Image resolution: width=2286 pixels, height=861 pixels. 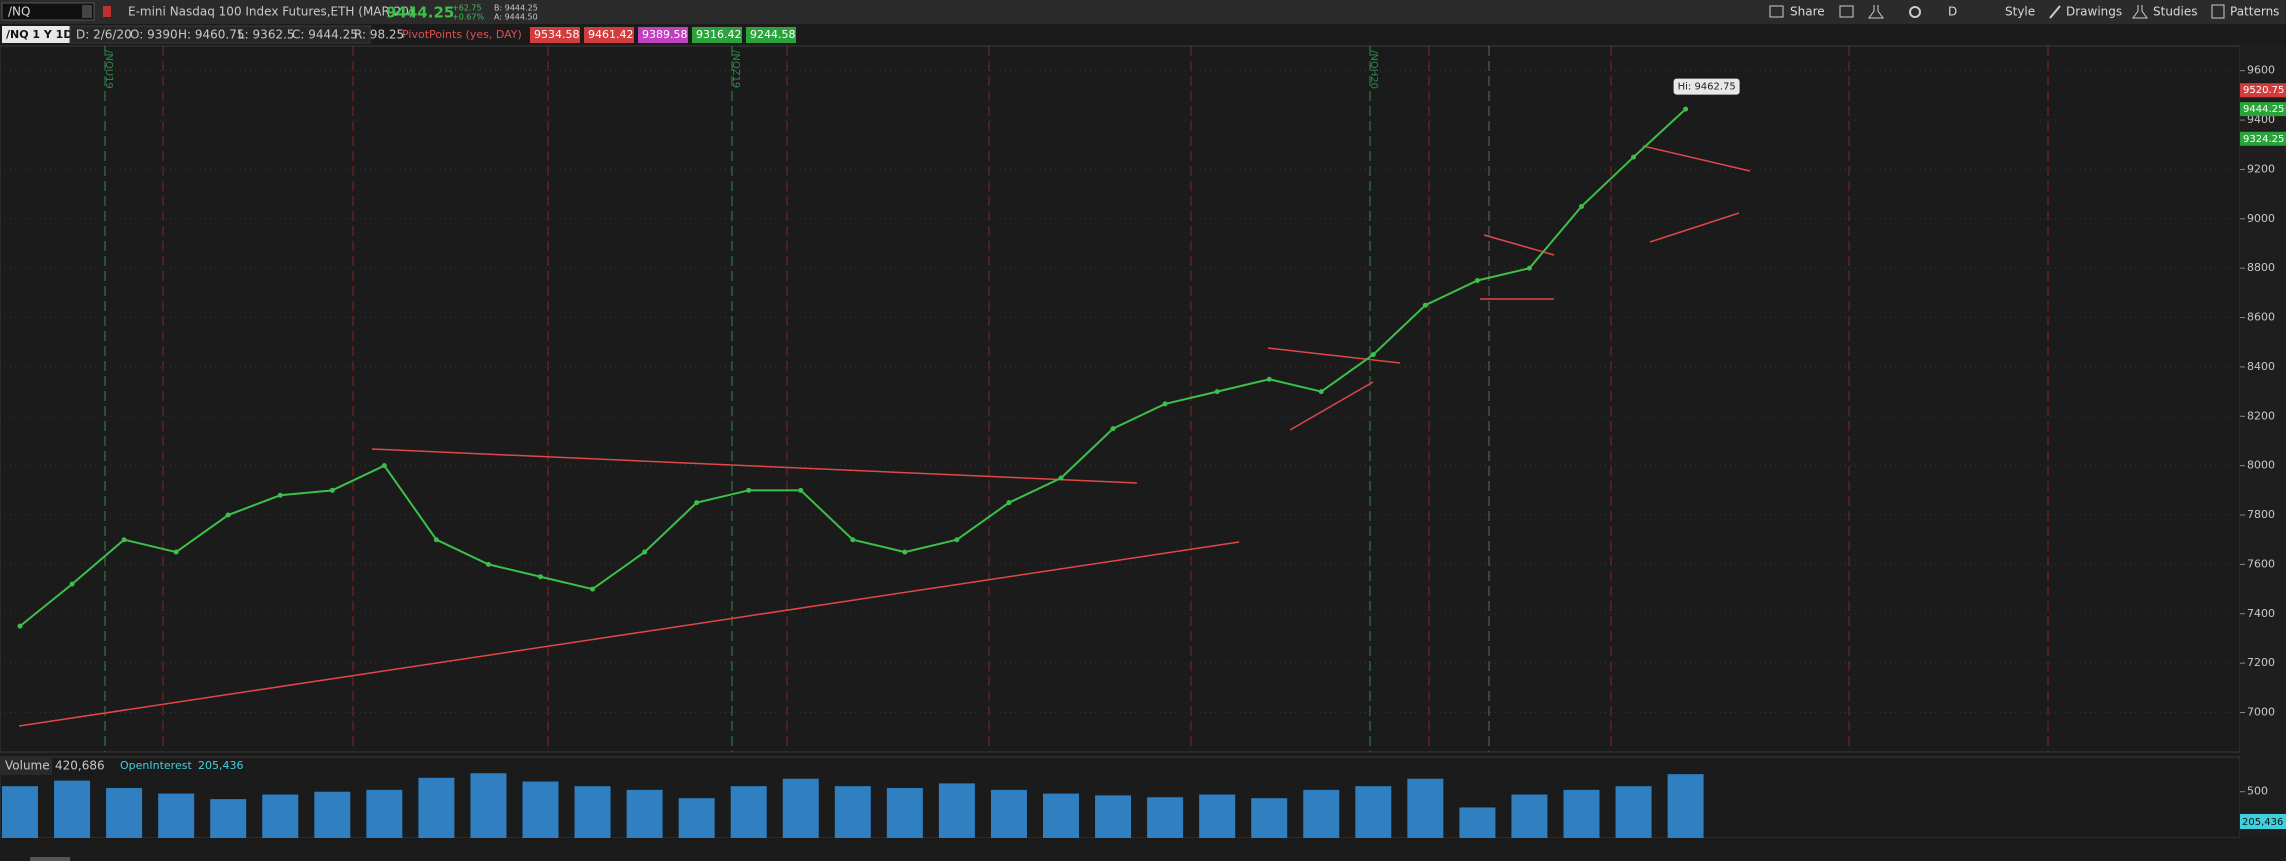 I want to click on ohlc-box, so click(x=220, y=34).